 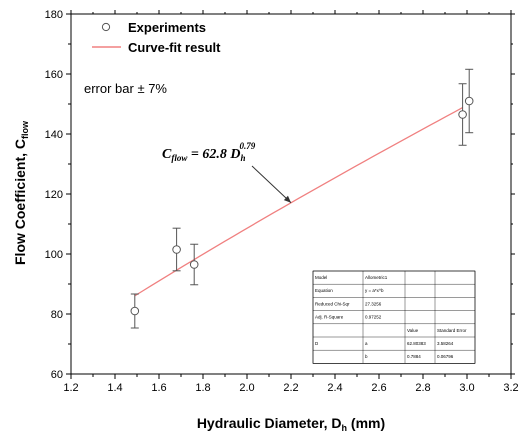 What do you see at coordinates (287, 199) in the screenshot?
I see `arrow-head` at bounding box center [287, 199].